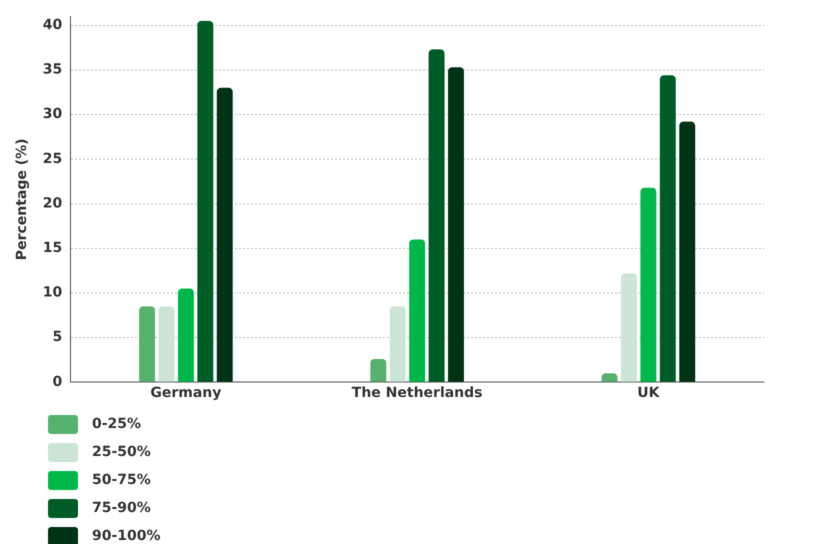  I want to click on x-tick-label: The Netherlands, so click(417, 393).